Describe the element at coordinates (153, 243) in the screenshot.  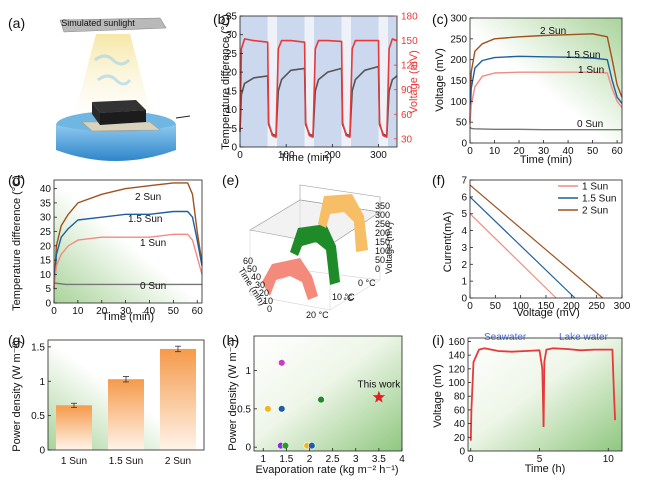
I see `series-label: 1 Sun` at that location.